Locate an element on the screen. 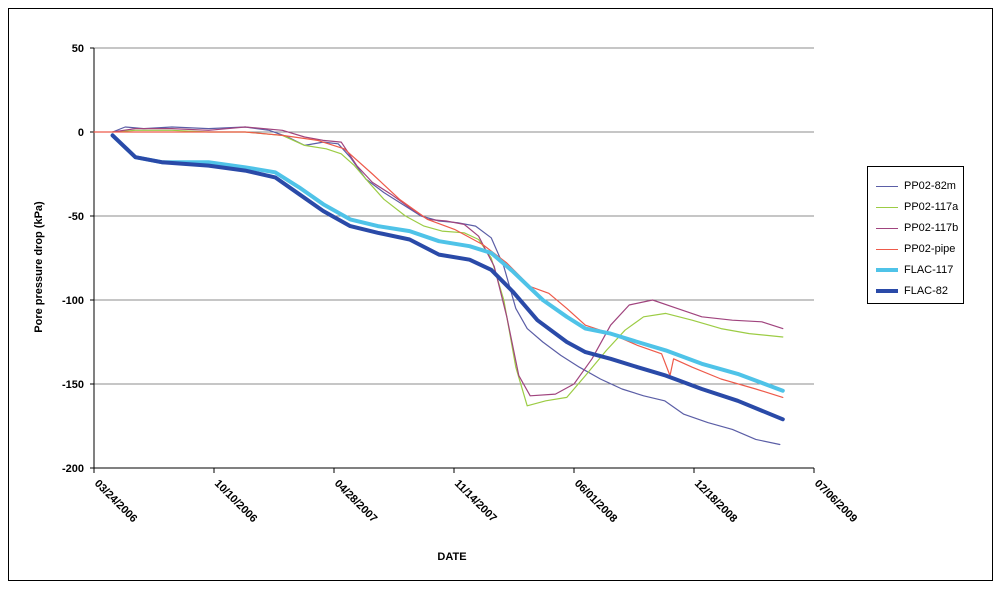 Image resolution: width=1003 pixels, height=592 pixels. x-tick-label: 06/01/2008 is located at coordinates (595, 501).